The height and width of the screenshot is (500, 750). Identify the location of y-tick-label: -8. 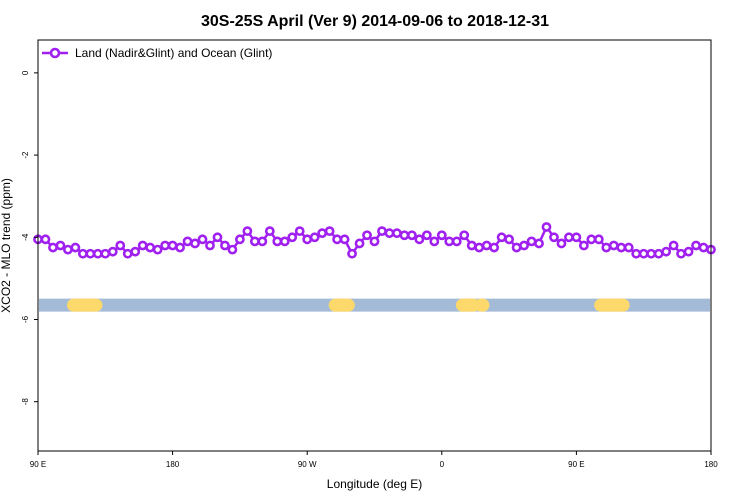
(25, 402).